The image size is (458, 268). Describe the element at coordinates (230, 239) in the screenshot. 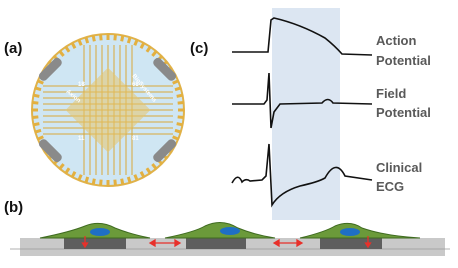

I see `cell-substrate` at that location.